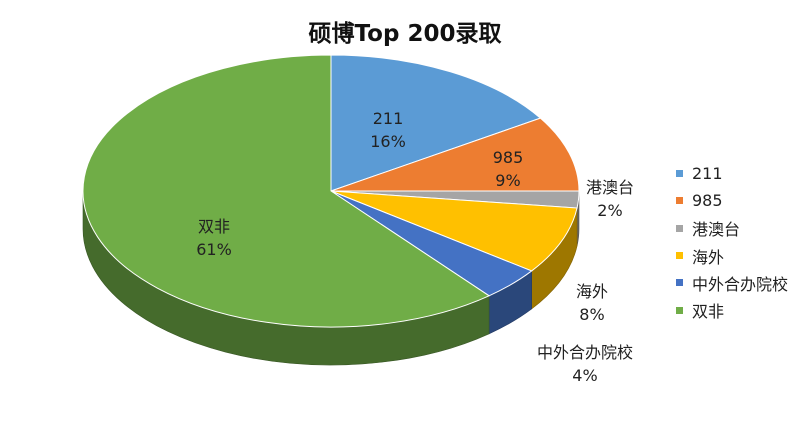 The image size is (810, 431). I want to click on legend-label: 港澳台, so click(716, 230).